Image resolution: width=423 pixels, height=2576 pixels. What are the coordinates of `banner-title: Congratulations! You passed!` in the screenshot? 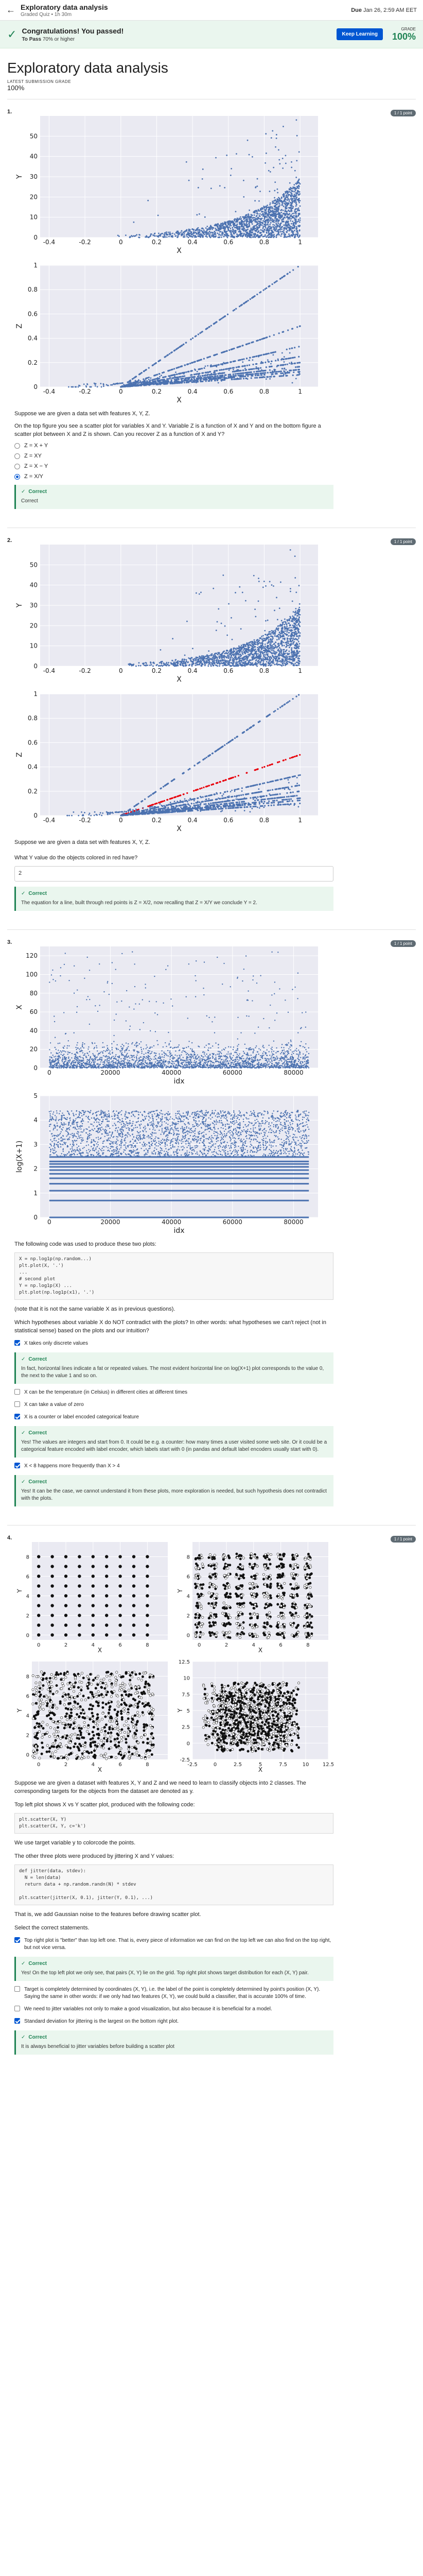 It's located at (73, 30).